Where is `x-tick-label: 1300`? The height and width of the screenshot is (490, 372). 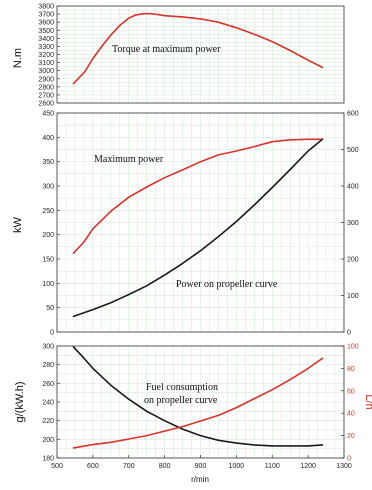
x-tick-label: 1300 is located at coordinates (344, 466).